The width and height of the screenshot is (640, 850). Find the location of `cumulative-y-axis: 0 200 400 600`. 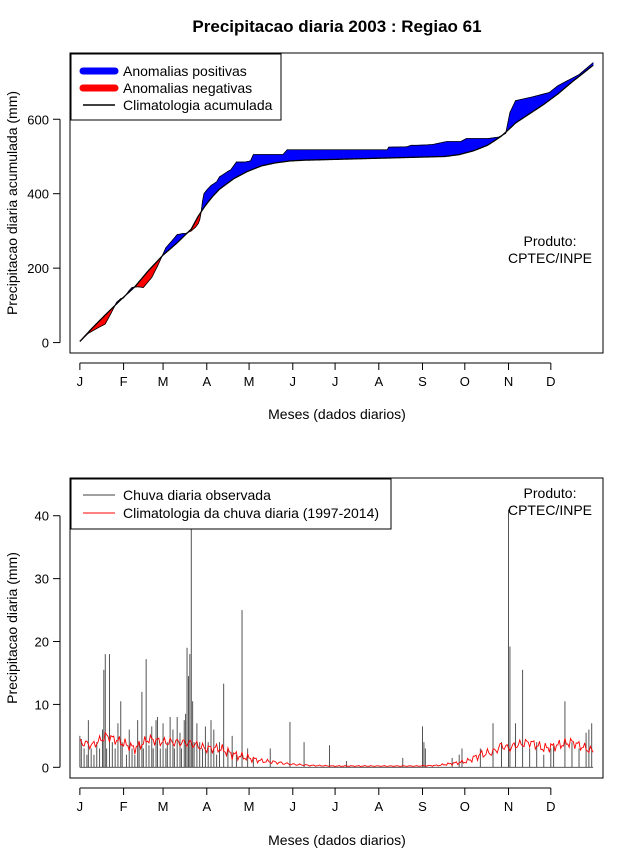

cumulative-y-axis: 0 200 400 600 is located at coordinates (44, 231).